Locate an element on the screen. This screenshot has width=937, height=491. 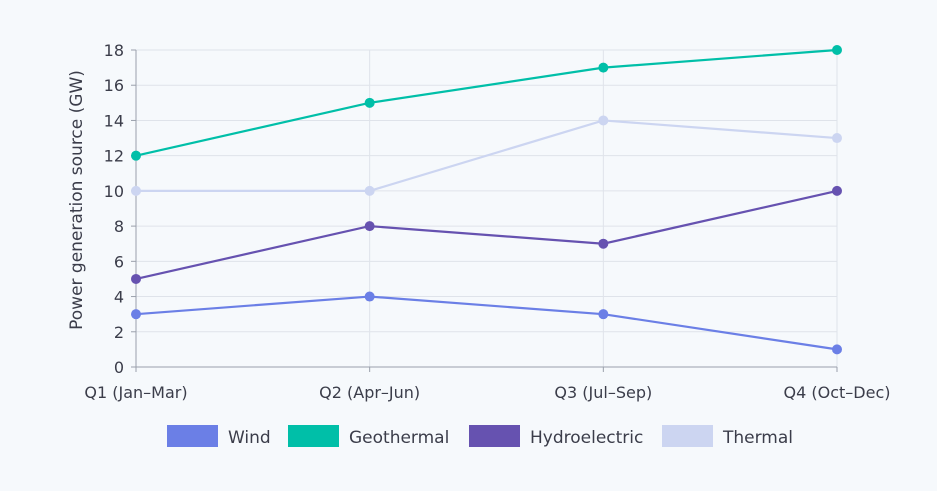
x-tick-label: Q2 (Apr–Jun) is located at coordinates (369, 392).